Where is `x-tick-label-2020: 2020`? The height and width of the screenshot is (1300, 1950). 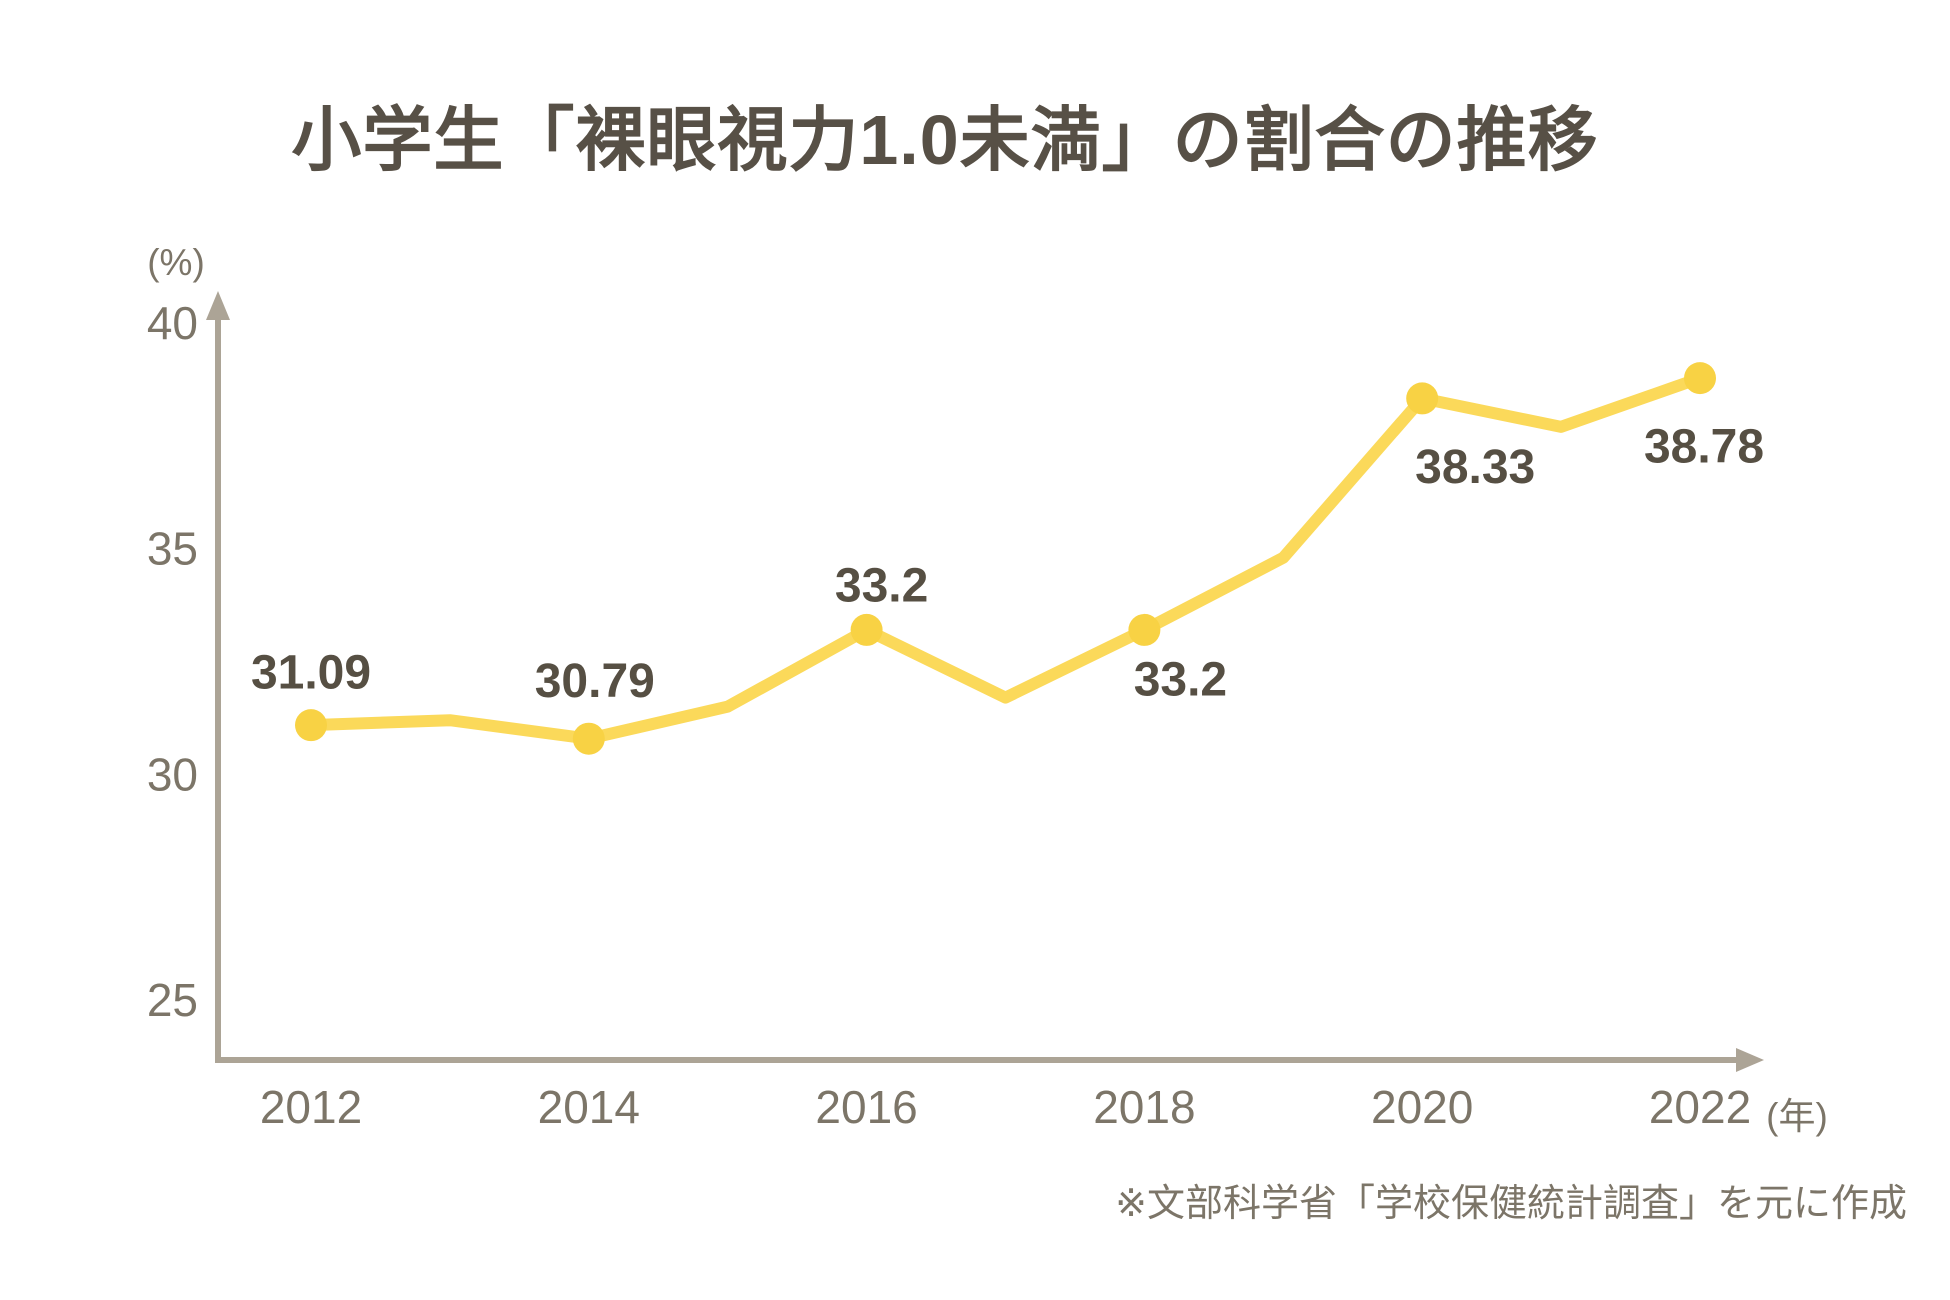
x-tick-label-2020: 2020 is located at coordinates (1422, 1107).